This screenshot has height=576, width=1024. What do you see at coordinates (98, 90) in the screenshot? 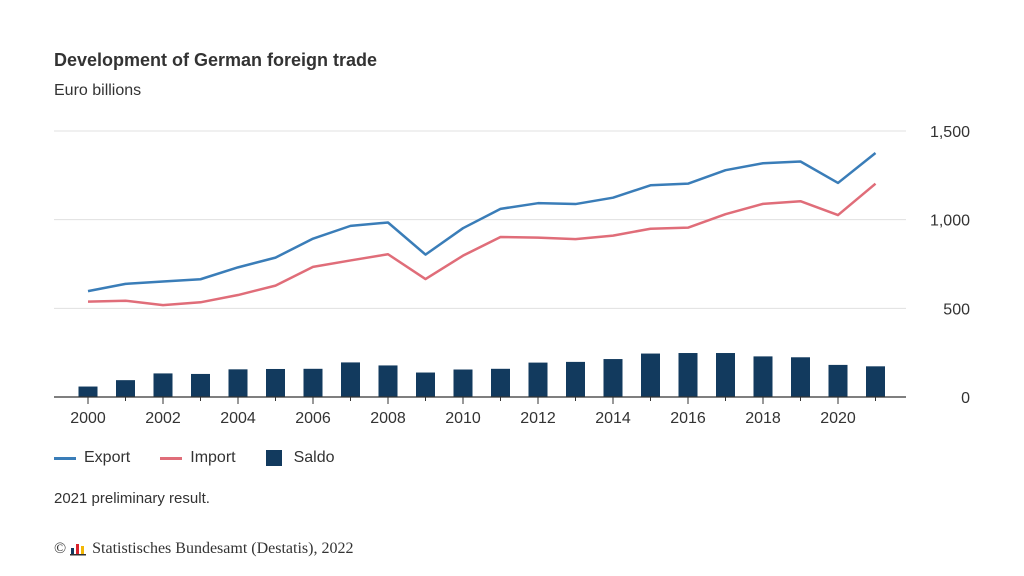
I see `chart-subtitle: Euro billions` at bounding box center [98, 90].